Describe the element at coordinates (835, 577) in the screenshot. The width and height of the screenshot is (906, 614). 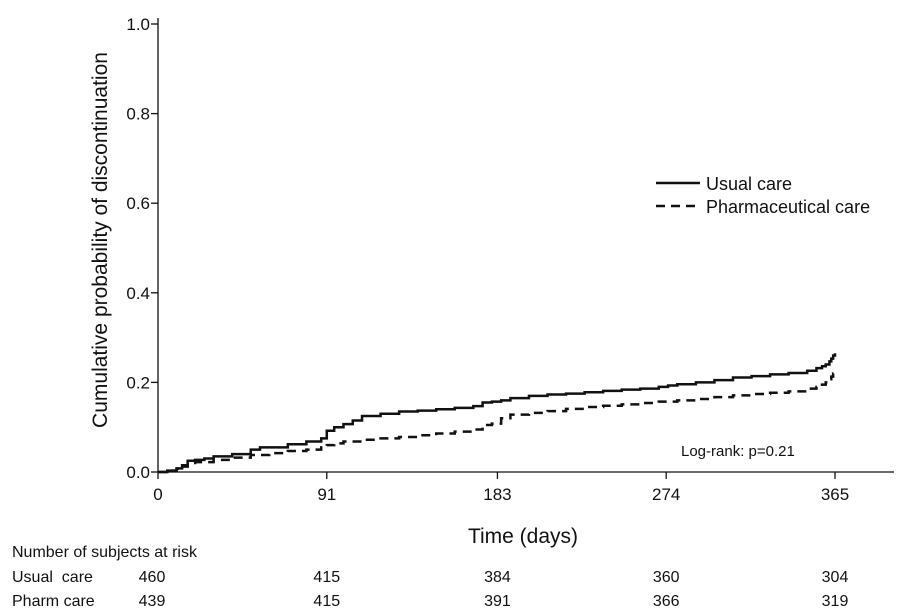
I see `risk-value: 304` at that location.